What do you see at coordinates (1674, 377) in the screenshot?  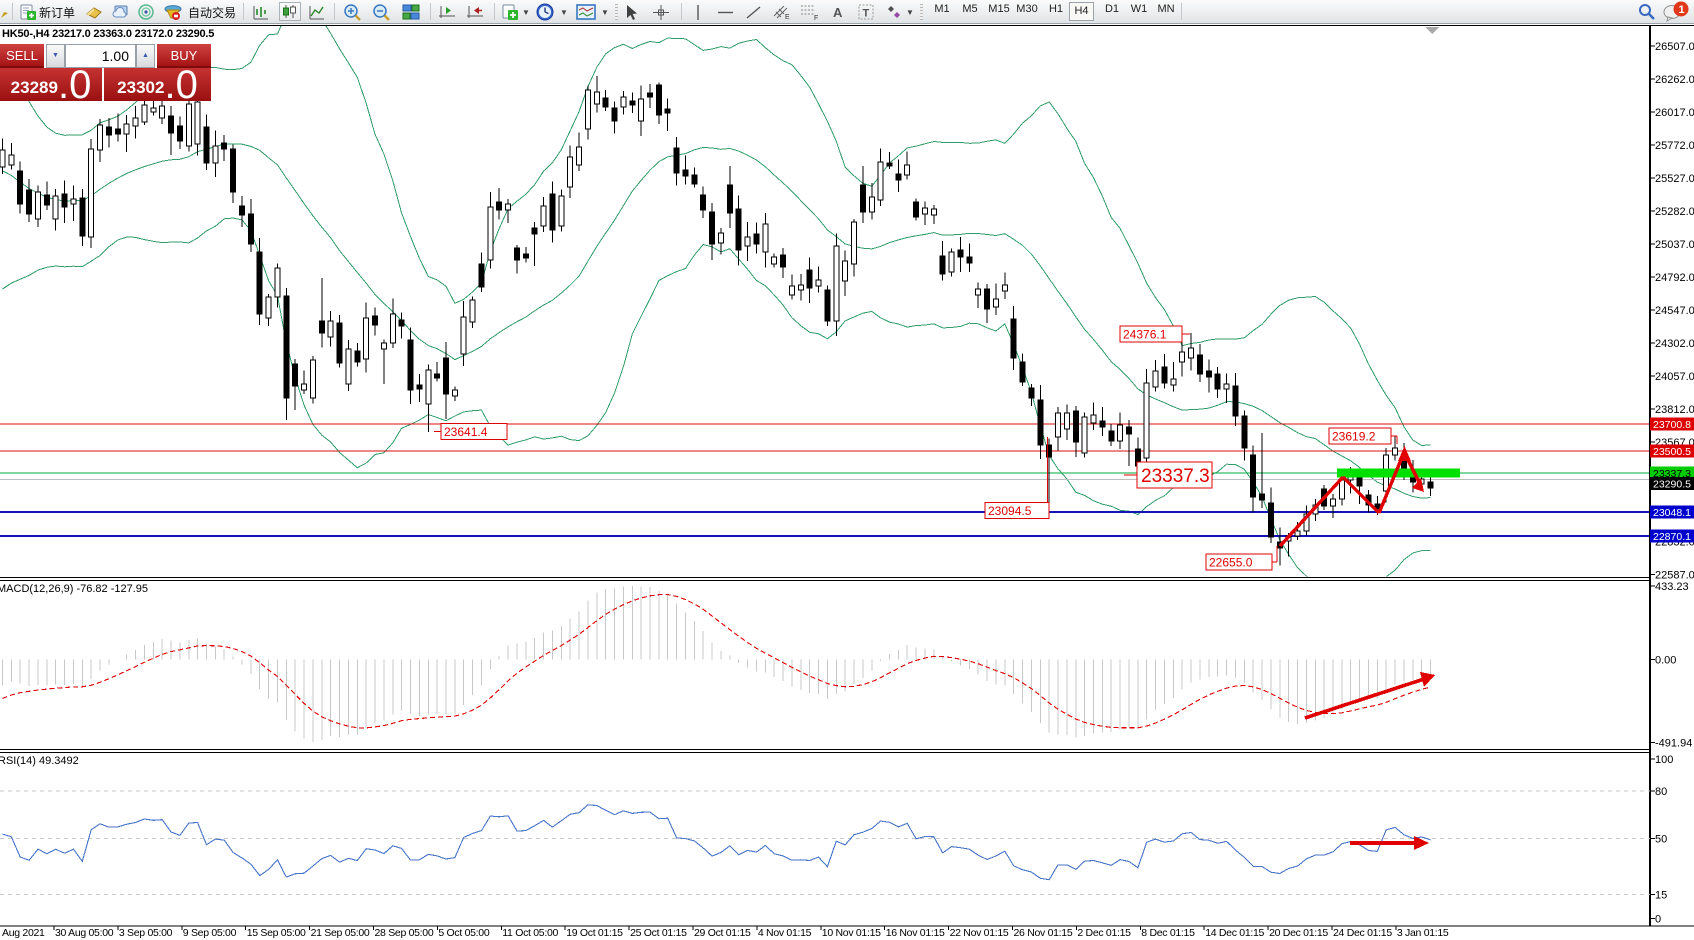 I see `svg-text: 24057.0` at bounding box center [1674, 377].